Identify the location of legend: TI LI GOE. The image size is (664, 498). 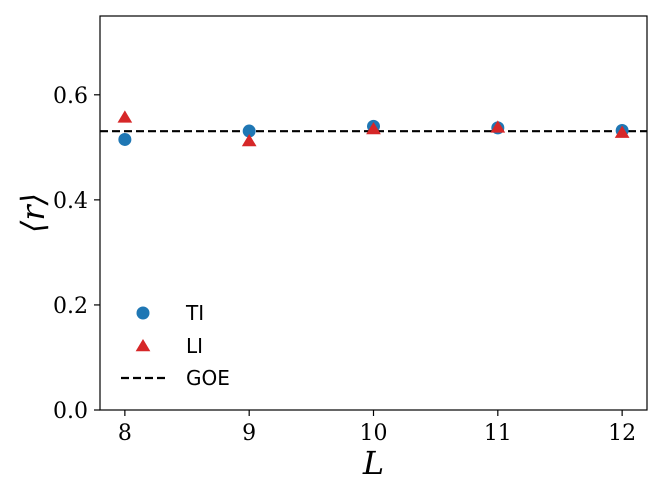
(175, 345).